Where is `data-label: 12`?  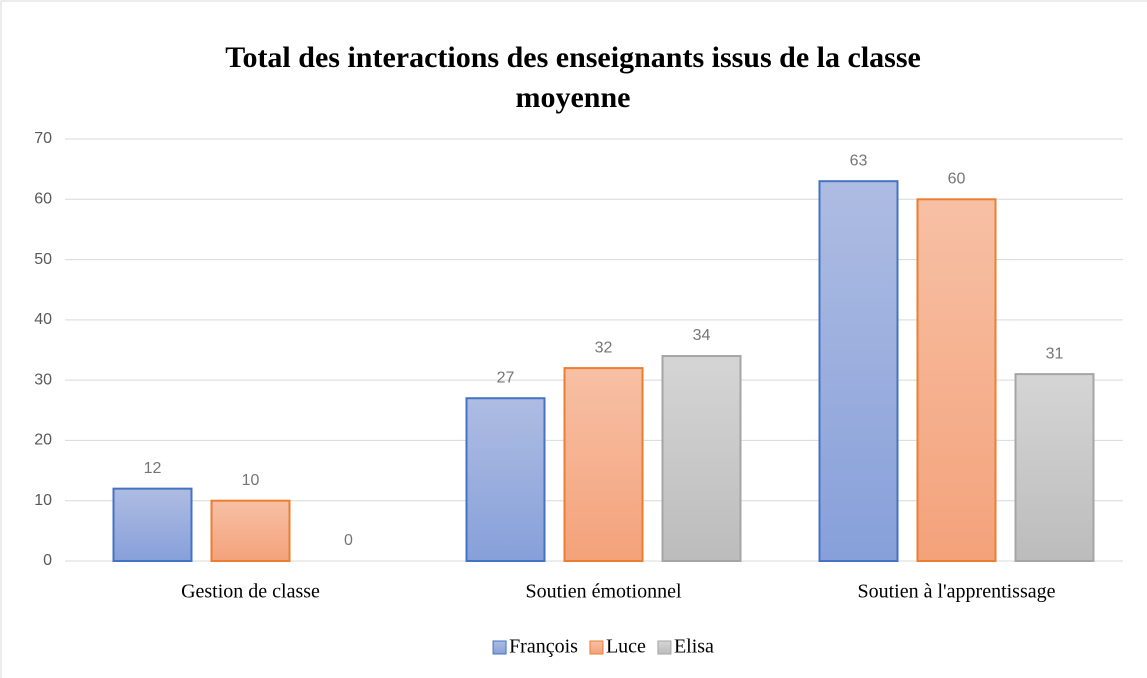
data-label: 12 is located at coordinates (153, 468).